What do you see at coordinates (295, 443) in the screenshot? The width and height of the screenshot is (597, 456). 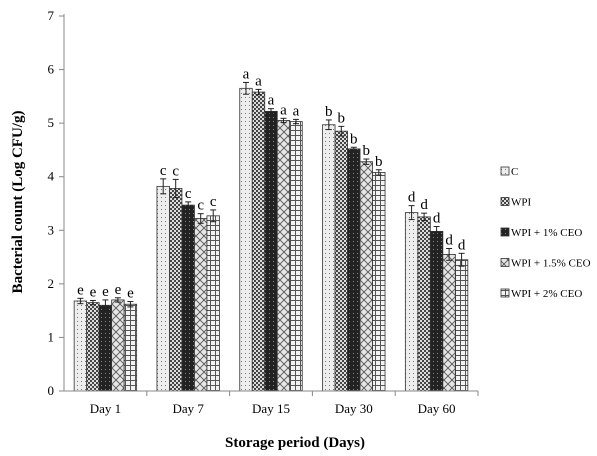 I see `x-axis-title: Storage period (Days)` at bounding box center [295, 443].